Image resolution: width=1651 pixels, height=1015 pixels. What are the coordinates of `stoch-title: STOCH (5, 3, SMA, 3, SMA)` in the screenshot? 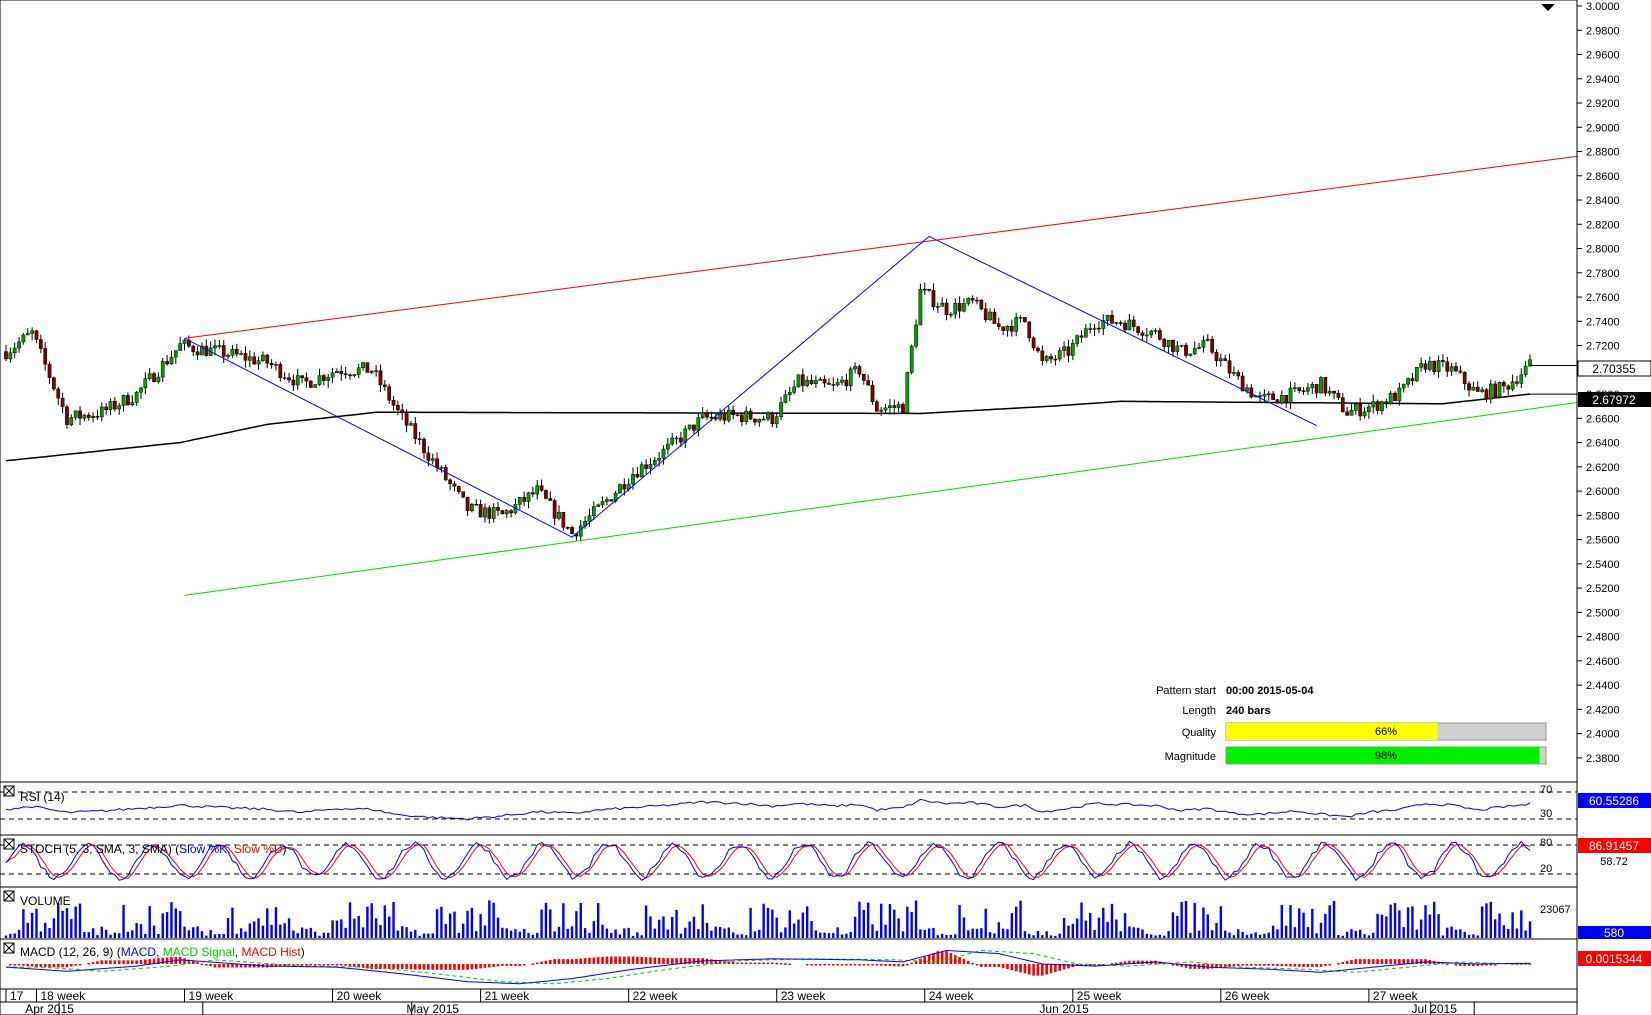 It's located at (96, 849).